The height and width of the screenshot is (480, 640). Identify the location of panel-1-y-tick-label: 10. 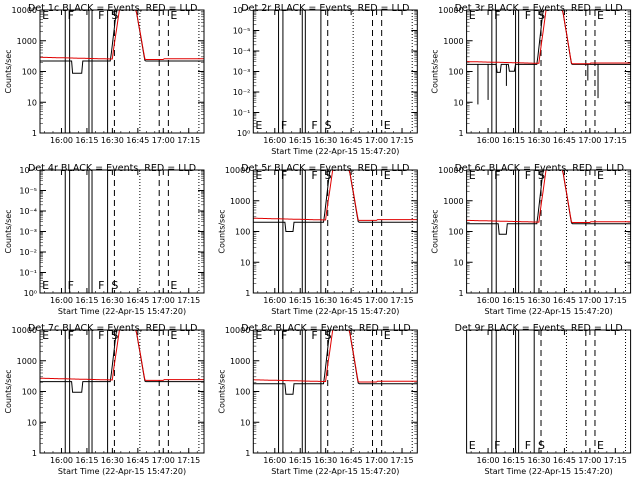
(32, 102).